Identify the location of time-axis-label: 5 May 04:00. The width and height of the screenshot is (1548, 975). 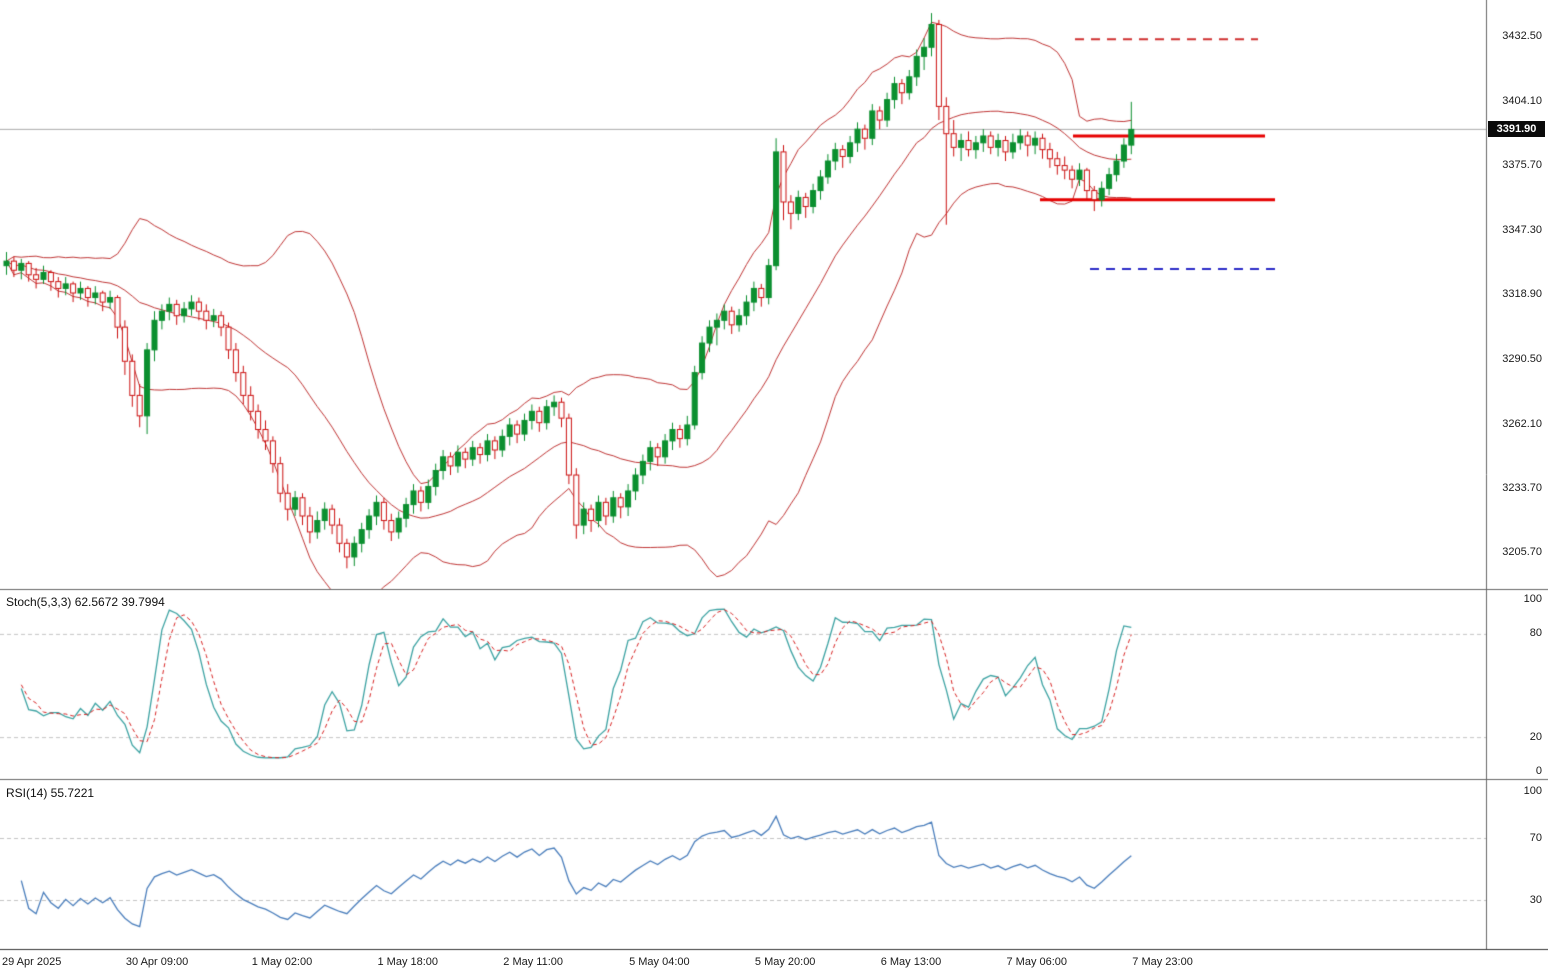
(659, 962).